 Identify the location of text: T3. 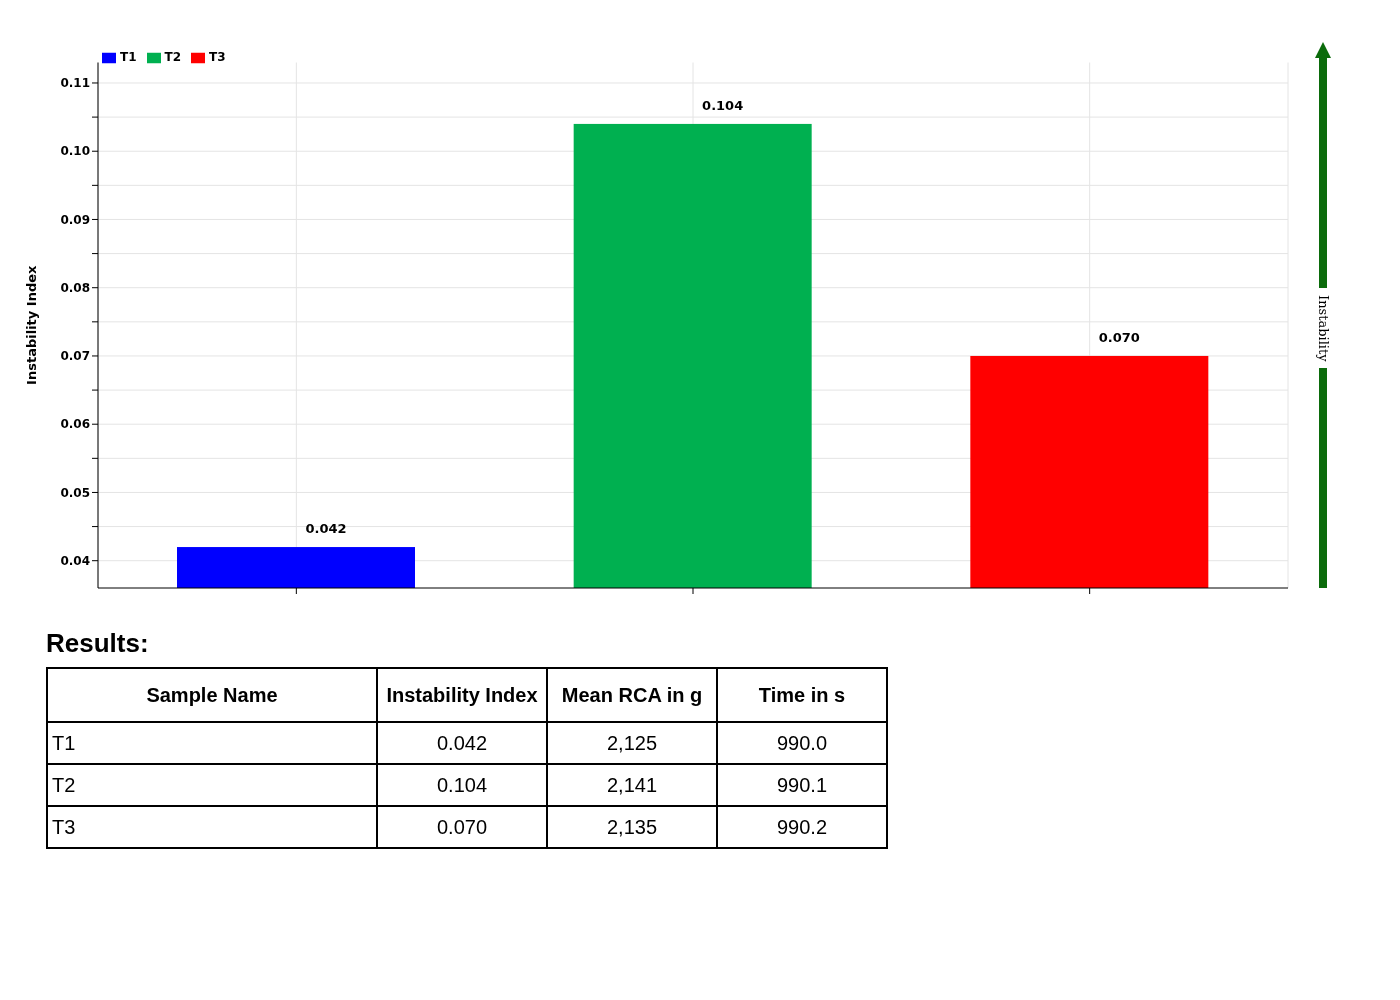
(212, 827).